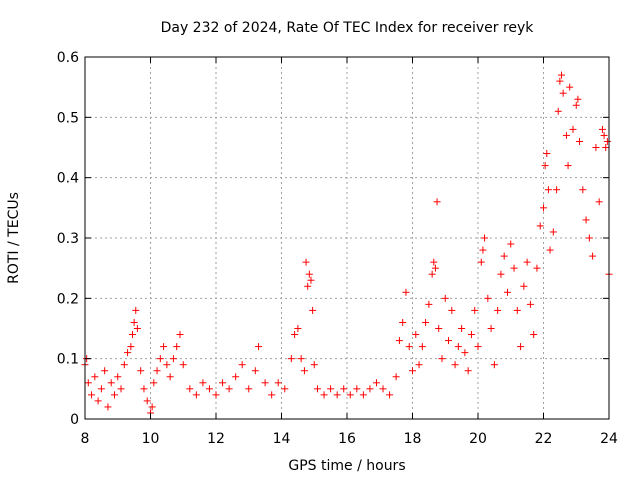 This screenshot has height=480, width=640. What do you see at coordinates (68, 239) in the screenshot?
I see `y-tick-label: 0.3` at bounding box center [68, 239].